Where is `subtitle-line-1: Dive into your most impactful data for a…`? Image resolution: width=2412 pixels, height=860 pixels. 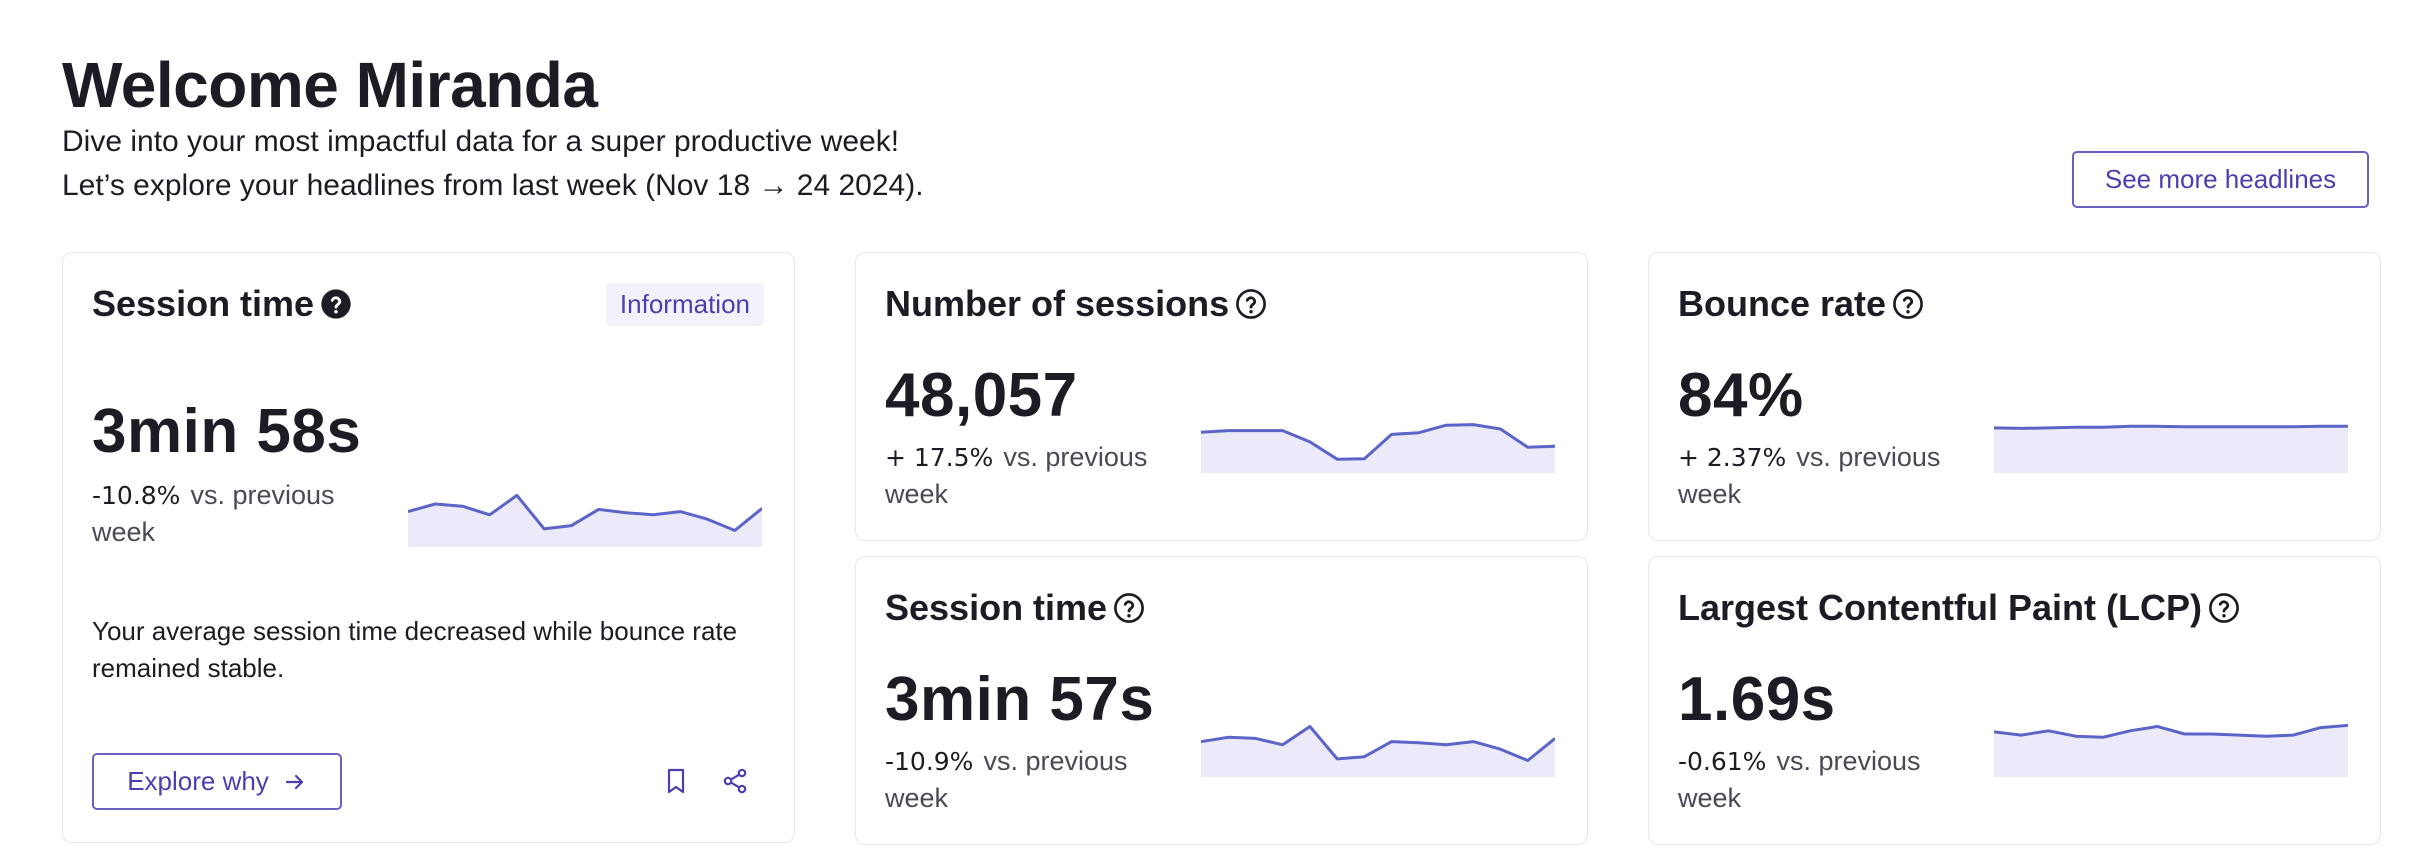
subtitle-line-1: Dive into your most impactful data for a… is located at coordinates (481, 141).